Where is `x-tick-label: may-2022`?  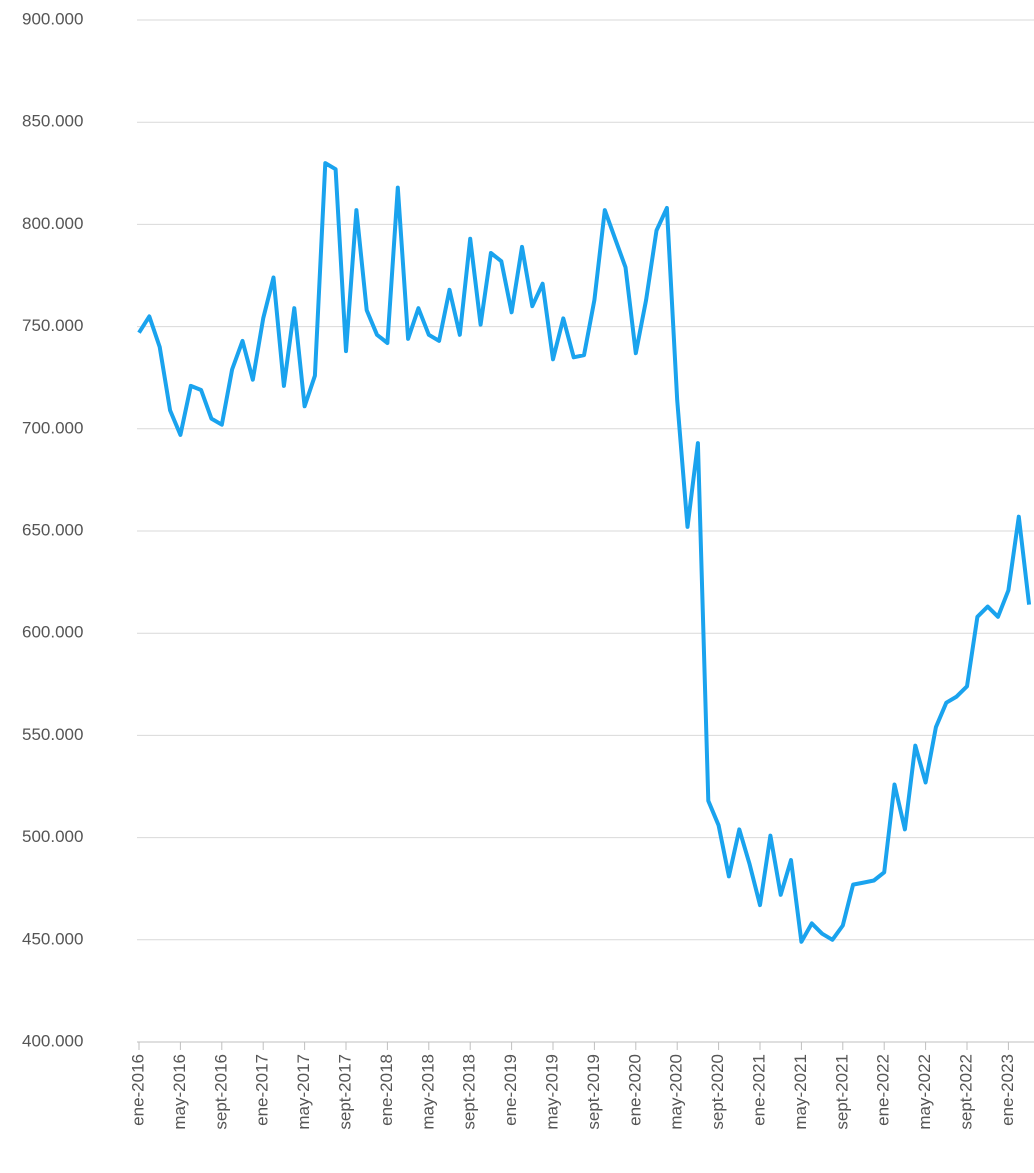 x-tick-label: may-2022 is located at coordinates (924, 1092).